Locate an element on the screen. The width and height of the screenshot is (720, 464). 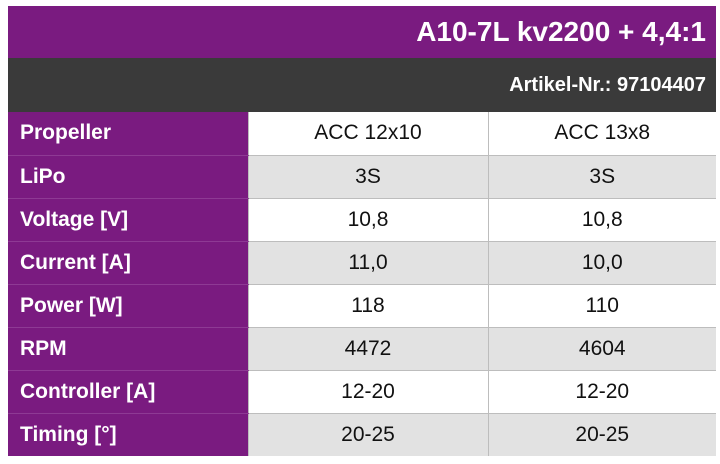
row-label: Timing [°] is located at coordinates (128, 434).